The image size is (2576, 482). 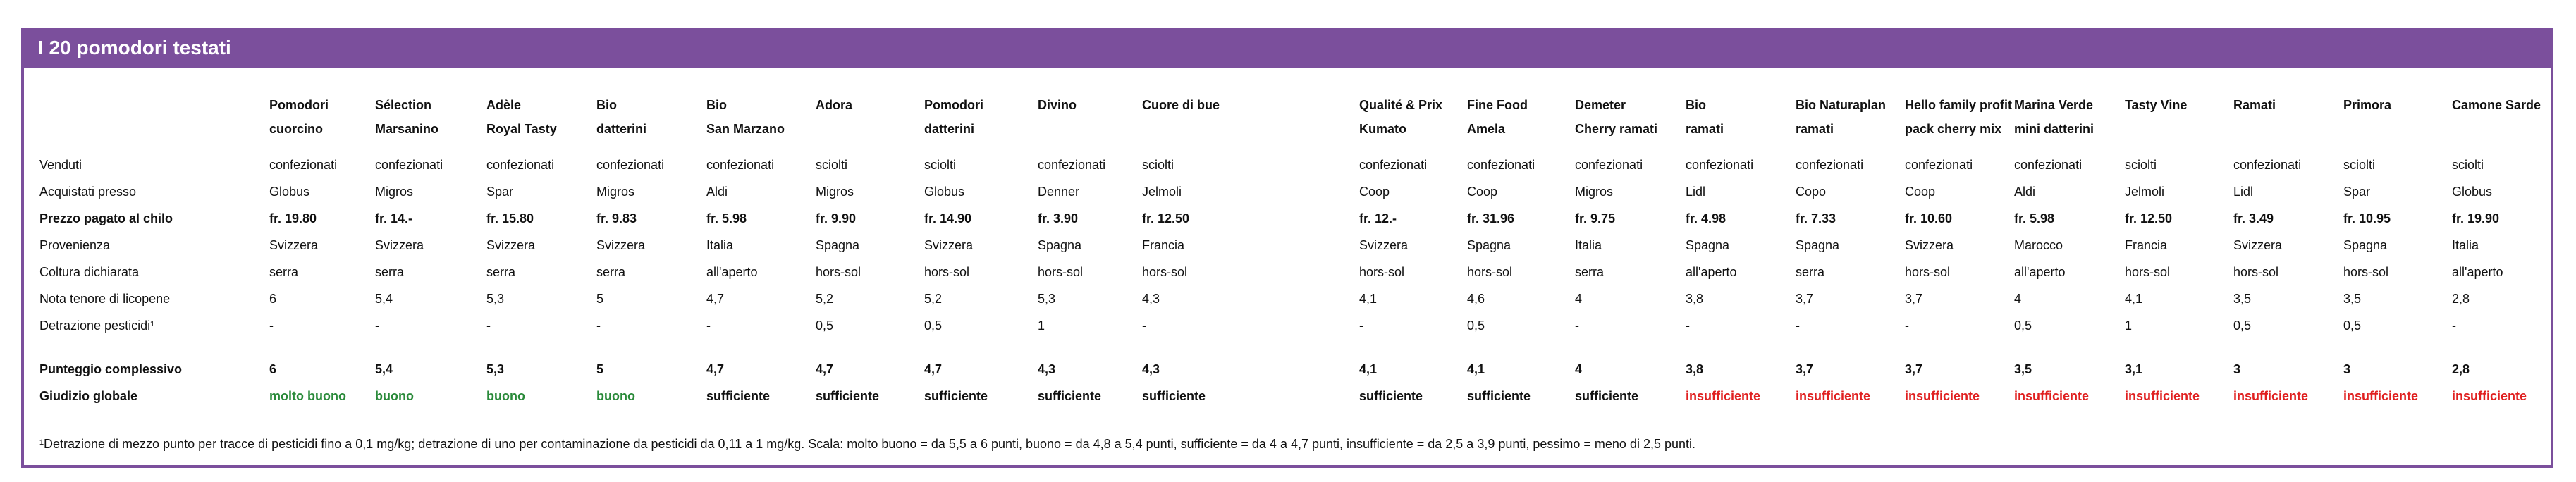 I want to click on column-header-line2: San Marzano, so click(x=745, y=129).